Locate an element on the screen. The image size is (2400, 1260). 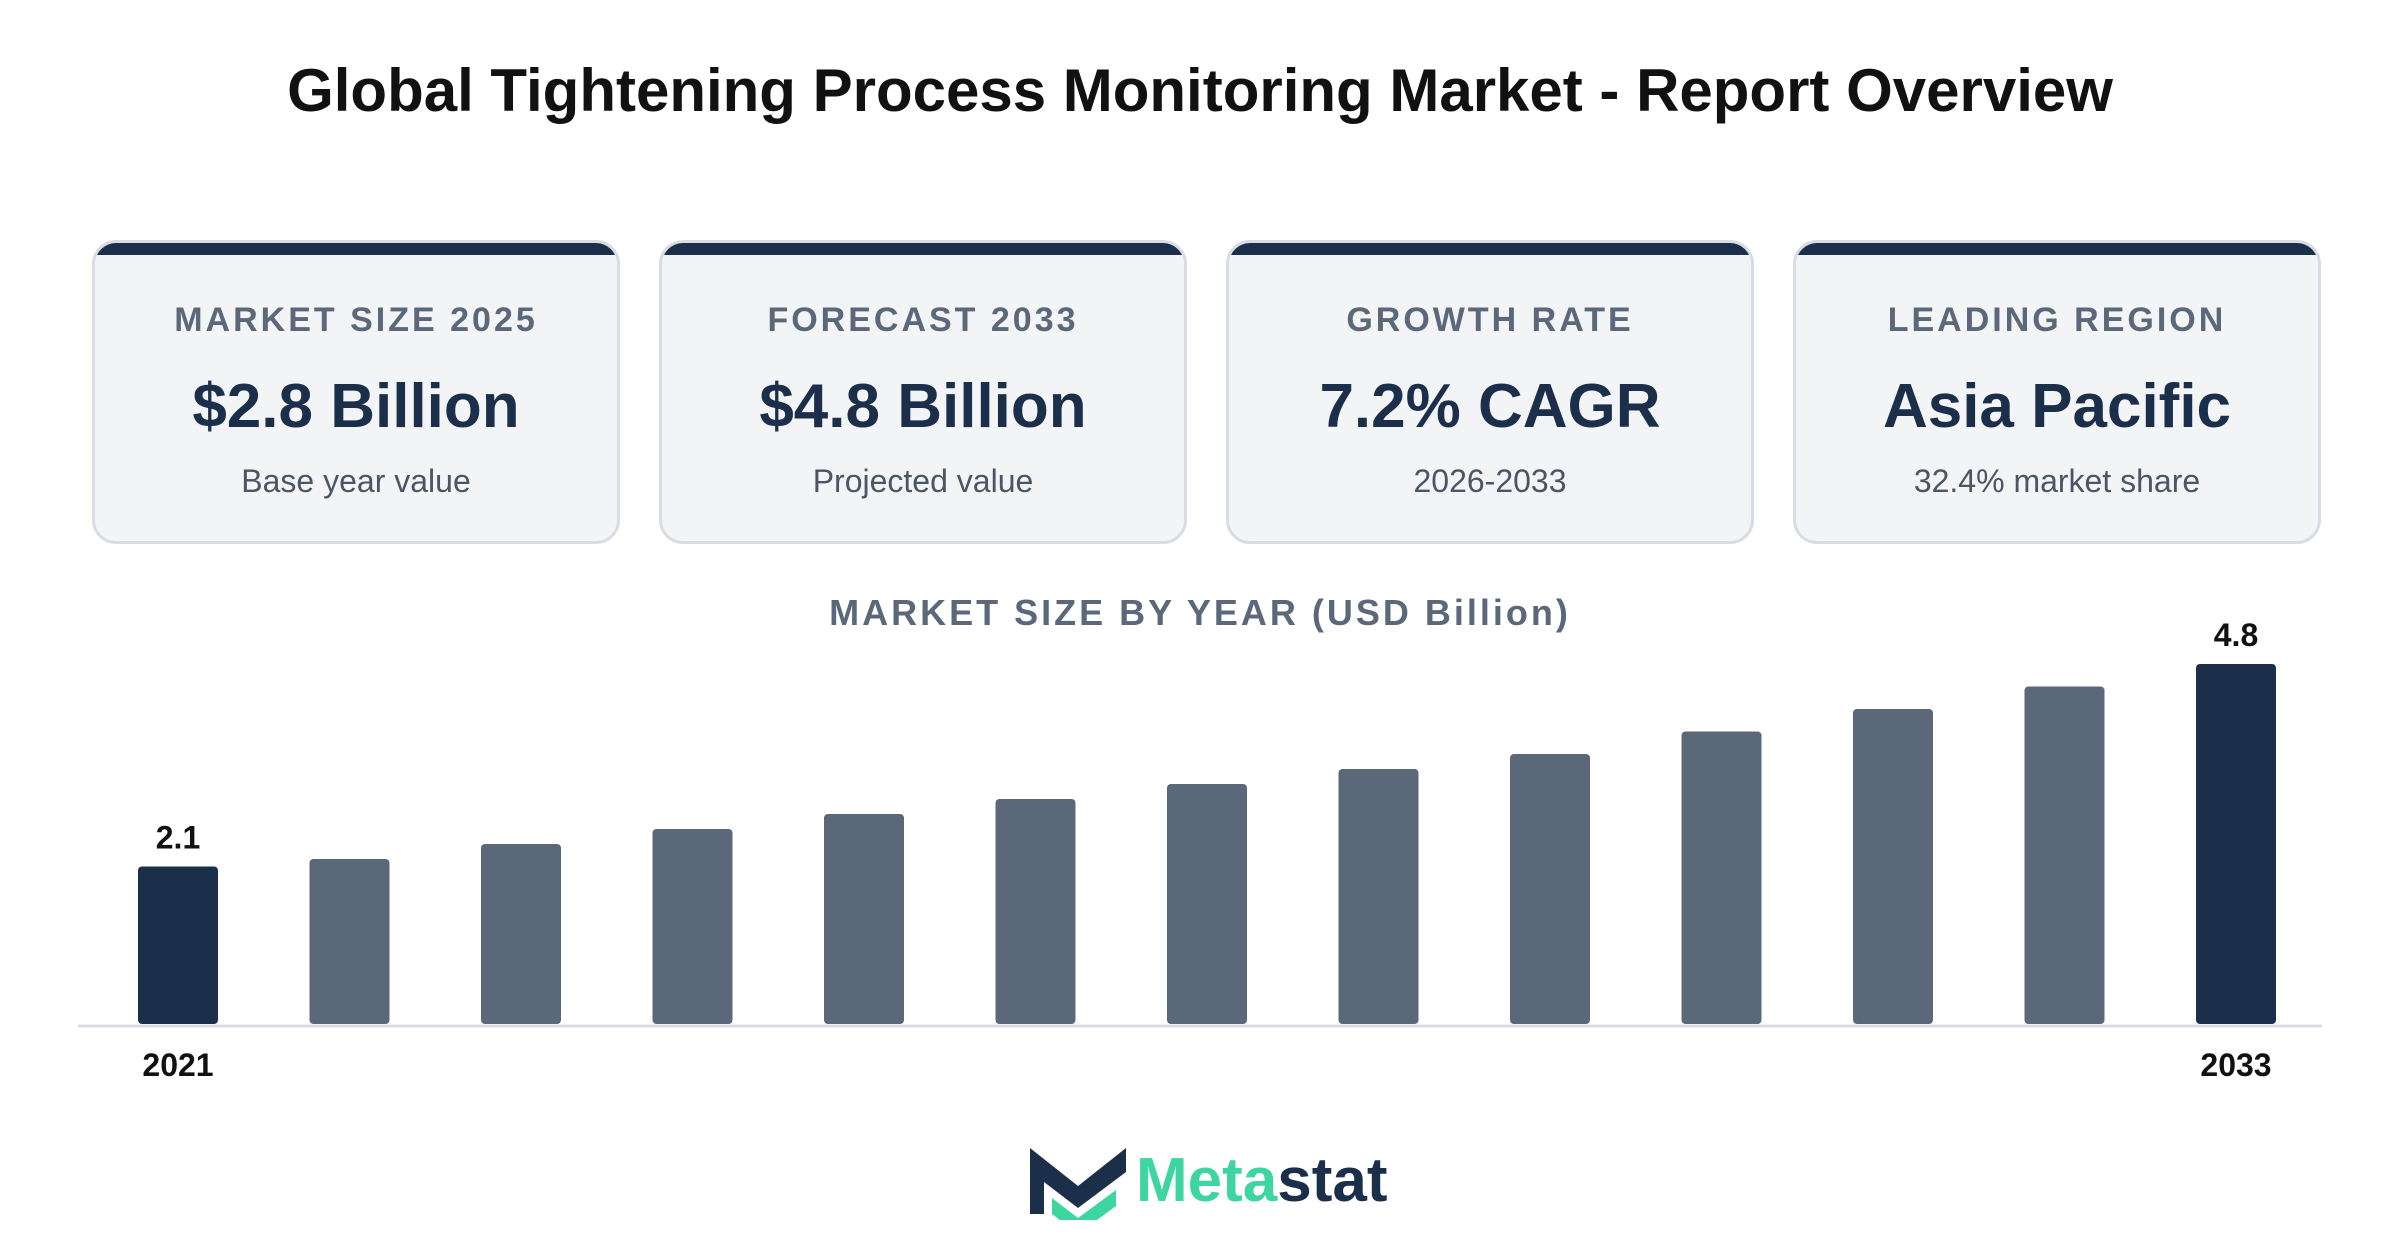
tick-label-2021: 2021 is located at coordinates (177, 1065).